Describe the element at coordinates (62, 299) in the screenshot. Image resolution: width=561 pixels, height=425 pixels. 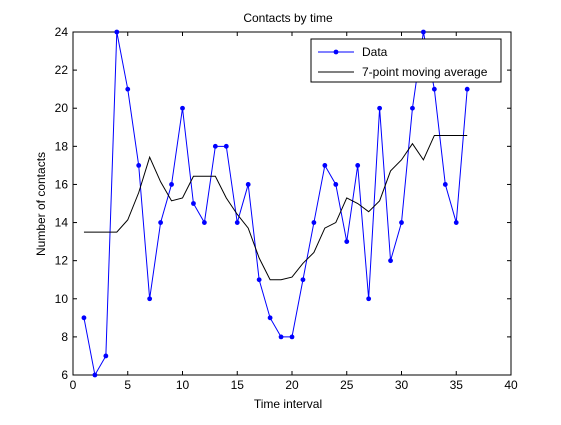
I see `y-tick-label: 10` at that location.